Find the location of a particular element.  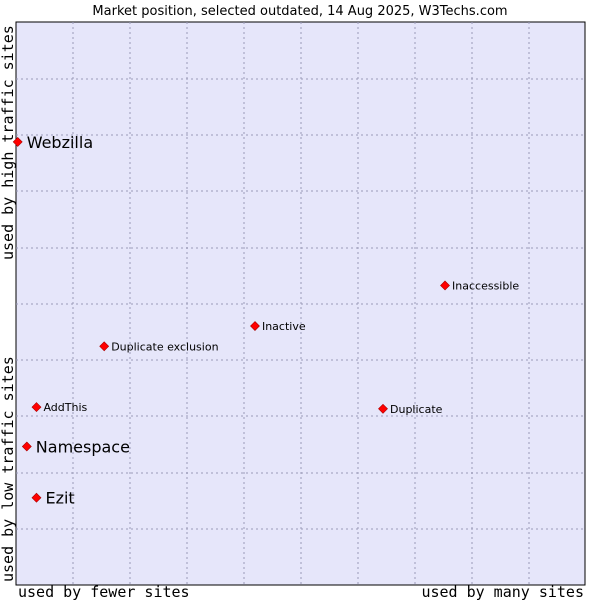

point-inactive: Inactive is located at coordinates (278, 326).